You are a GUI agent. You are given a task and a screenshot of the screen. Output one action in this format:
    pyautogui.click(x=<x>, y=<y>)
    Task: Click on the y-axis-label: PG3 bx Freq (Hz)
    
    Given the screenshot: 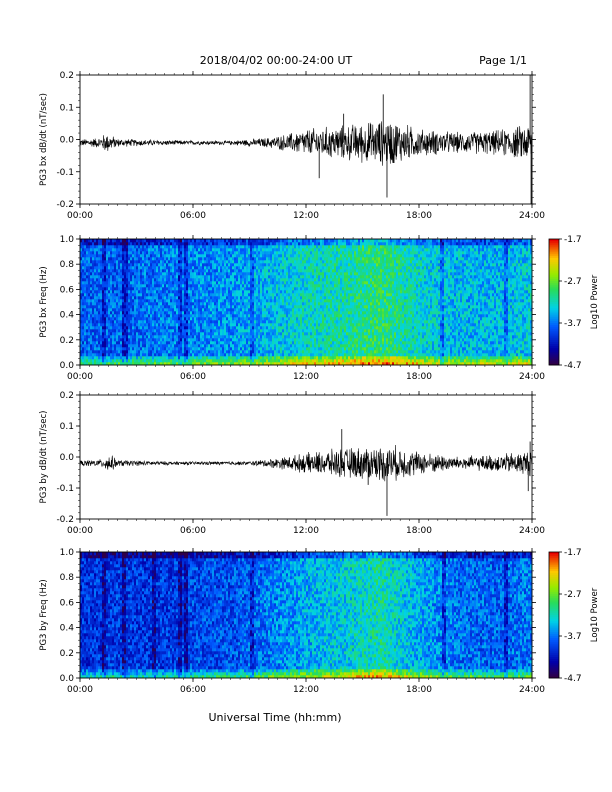 What is the action you would take?
    pyautogui.click(x=44, y=301)
    